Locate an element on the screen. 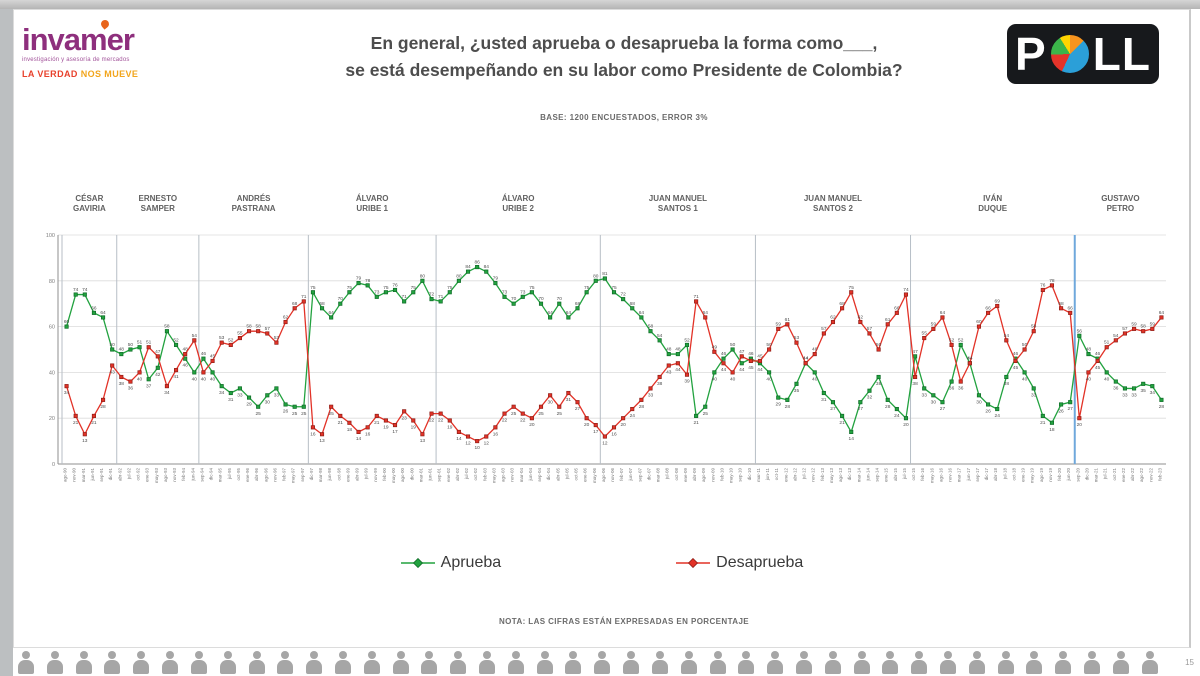 The image size is (1200, 676). desaprueba-value-label: 43 is located at coordinates (669, 373).